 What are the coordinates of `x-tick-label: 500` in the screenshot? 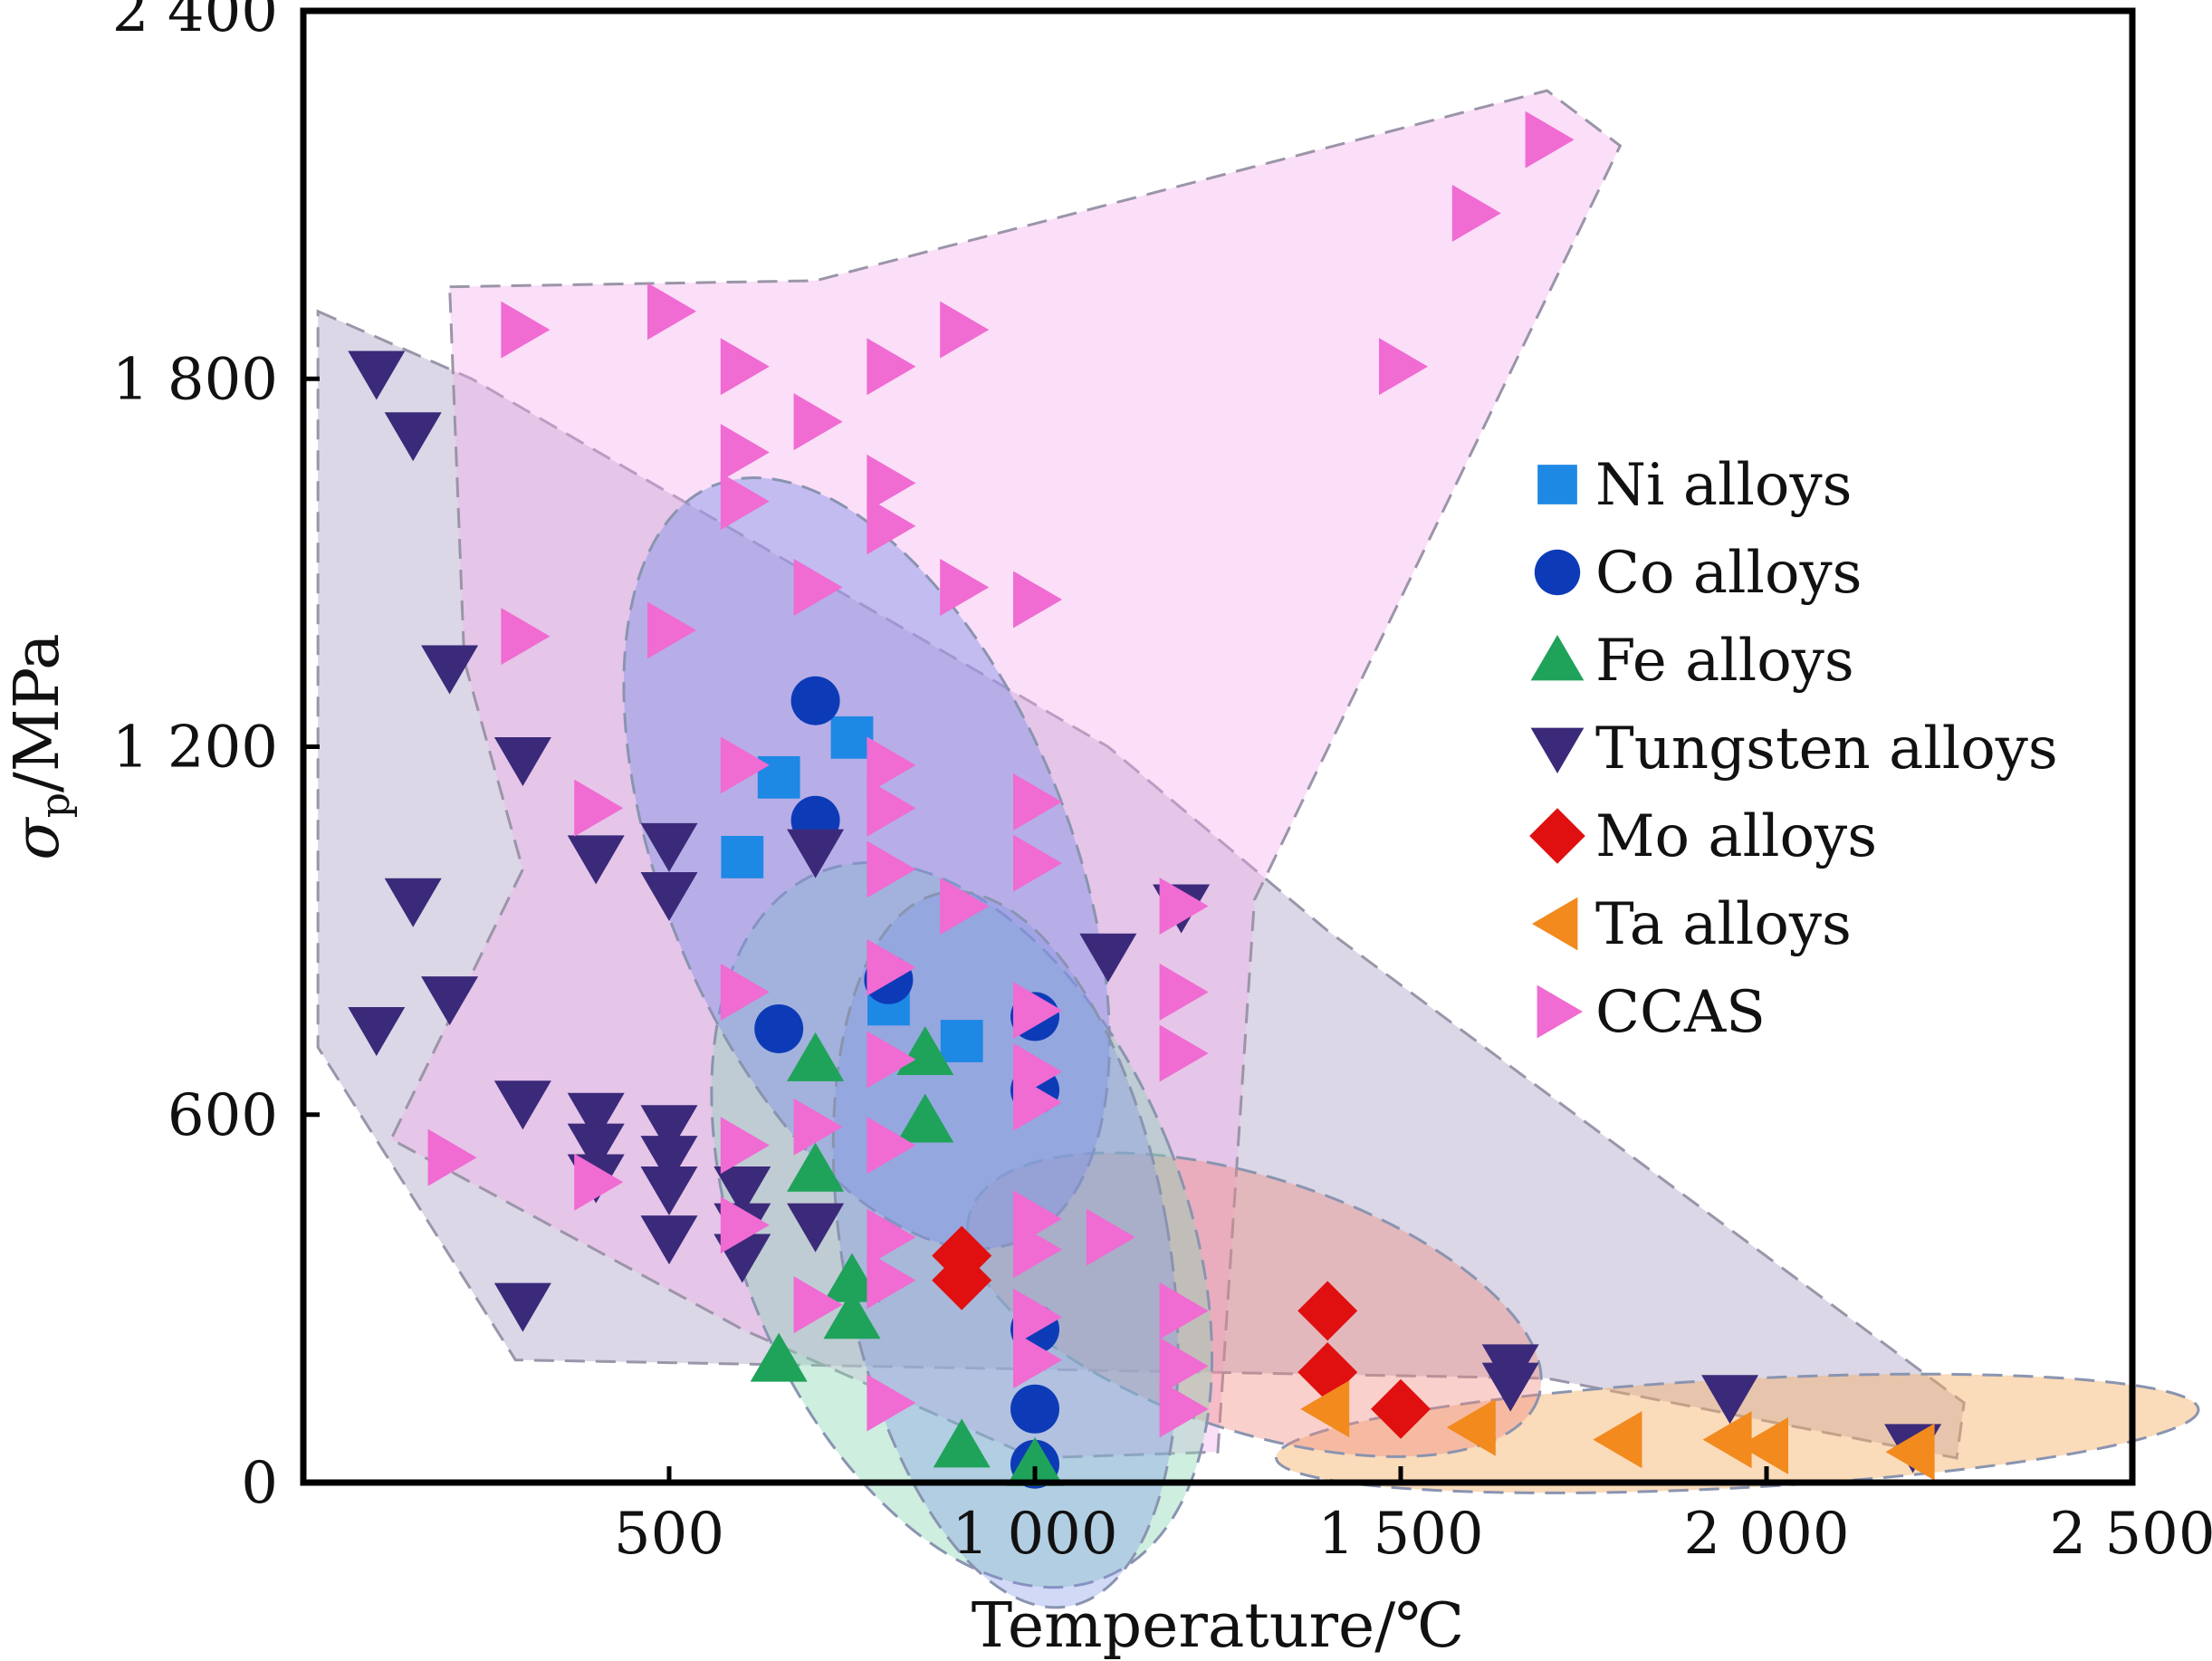 It's located at (669, 1534).